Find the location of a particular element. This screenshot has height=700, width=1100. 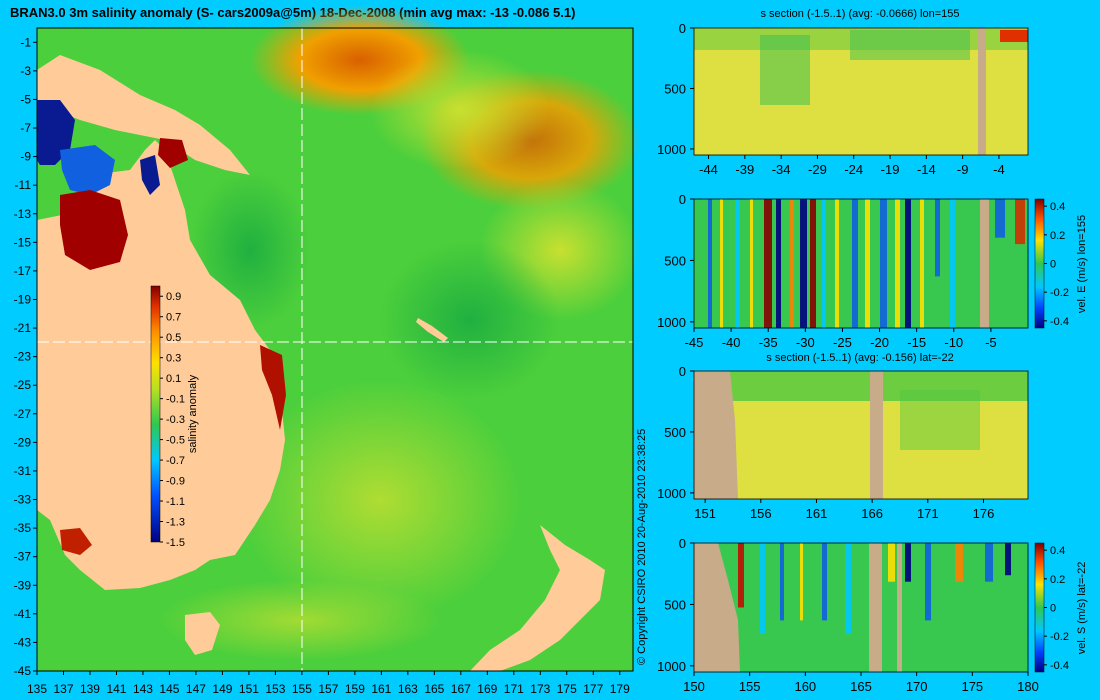

panel1-fresh-top is located at coordinates (910, 45).